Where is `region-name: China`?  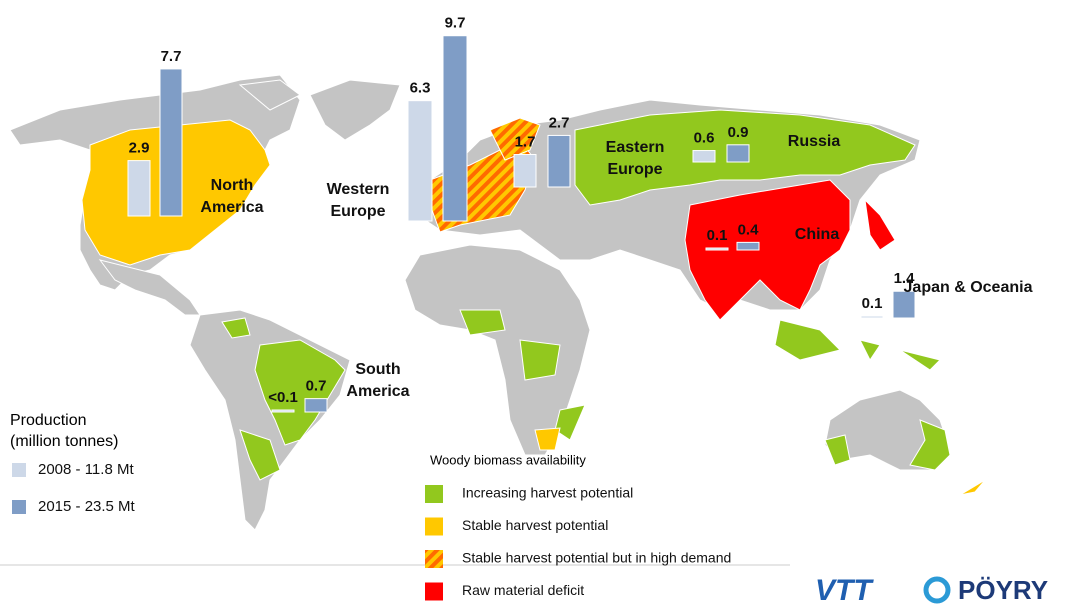 region-name: China is located at coordinates (817, 234).